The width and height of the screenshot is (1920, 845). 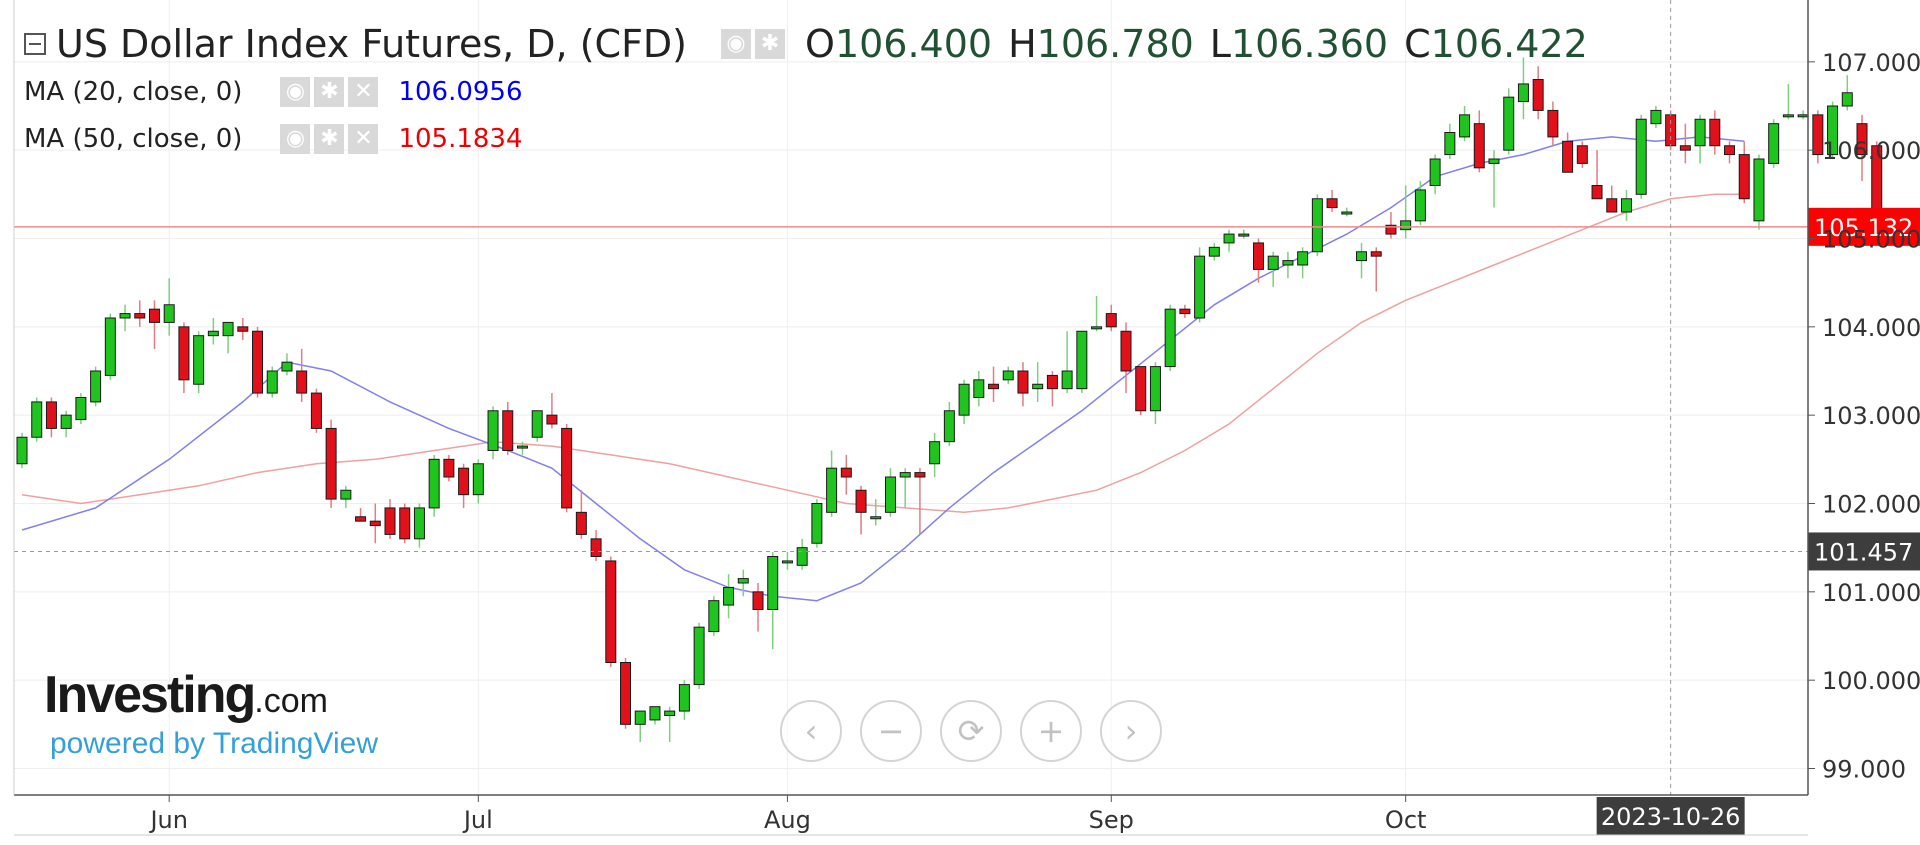 I want to click on ma50-label: MA (50, close, 0), so click(x=133, y=139).